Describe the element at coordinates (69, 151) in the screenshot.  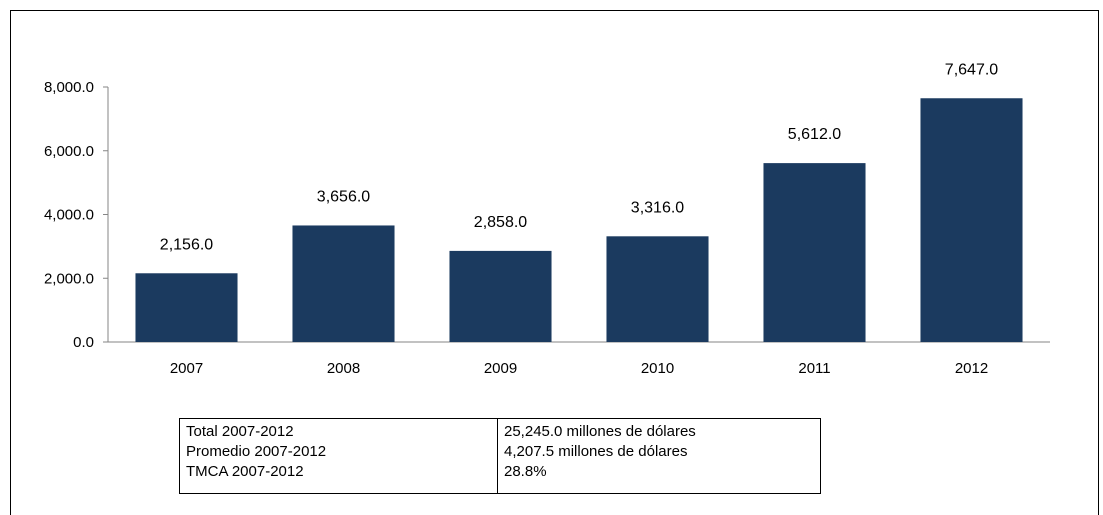
I see `y-tick-label: 6,000.0` at that location.